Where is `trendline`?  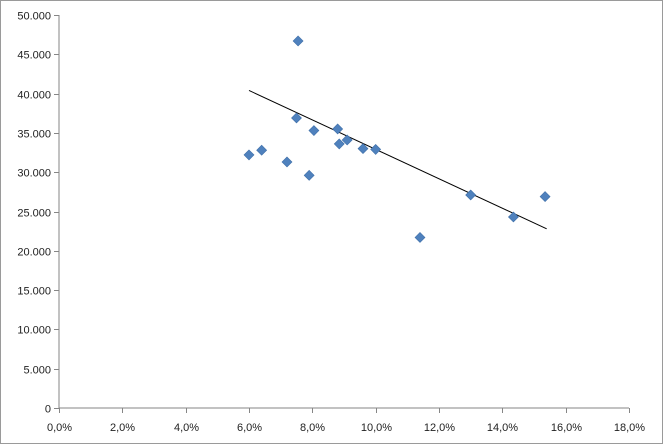
trendline is located at coordinates (397, 160).